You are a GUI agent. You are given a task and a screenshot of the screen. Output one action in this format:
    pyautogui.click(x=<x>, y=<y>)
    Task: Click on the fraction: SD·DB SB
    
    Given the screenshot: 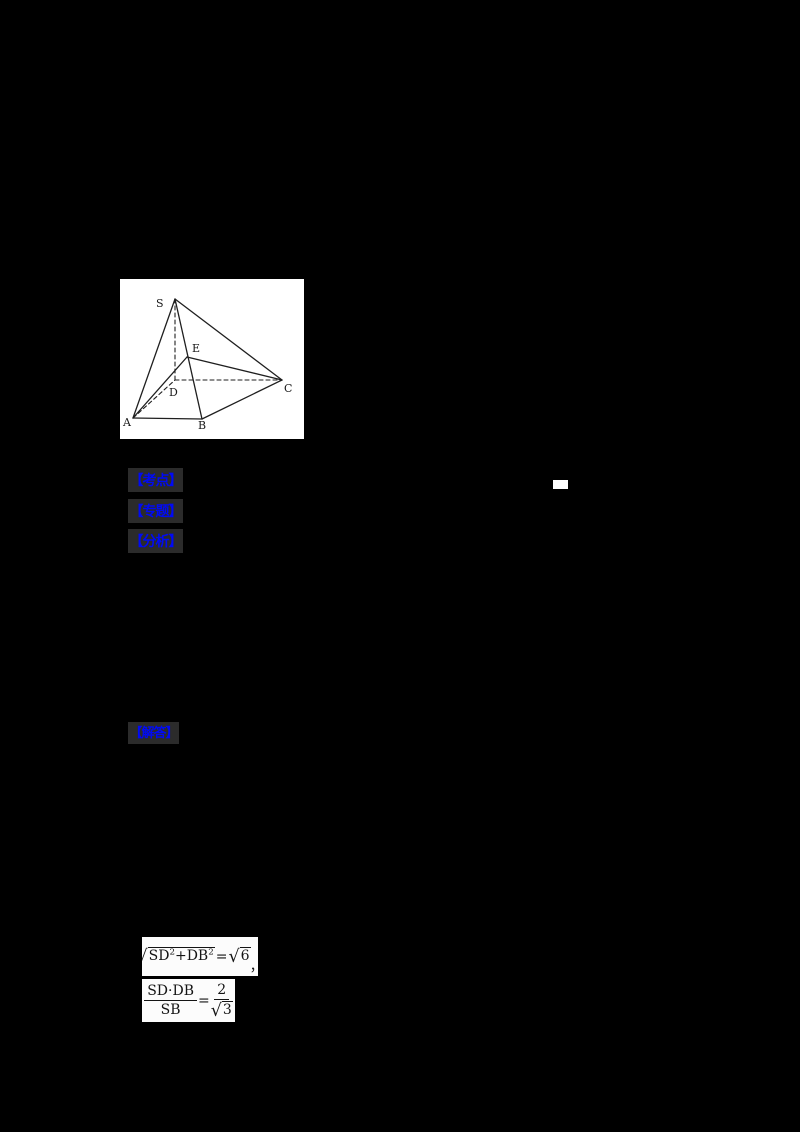 What is the action you would take?
    pyautogui.click(x=170, y=1000)
    